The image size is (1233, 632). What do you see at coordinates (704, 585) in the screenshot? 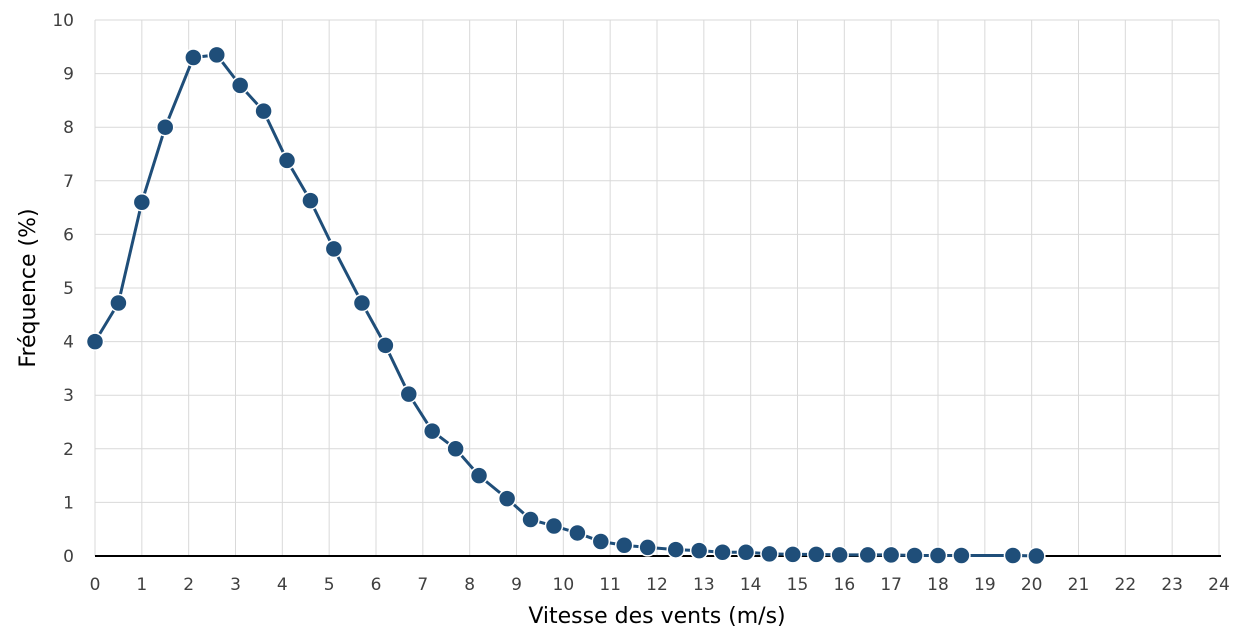
I see `x-tick-label: 13` at bounding box center [704, 585].